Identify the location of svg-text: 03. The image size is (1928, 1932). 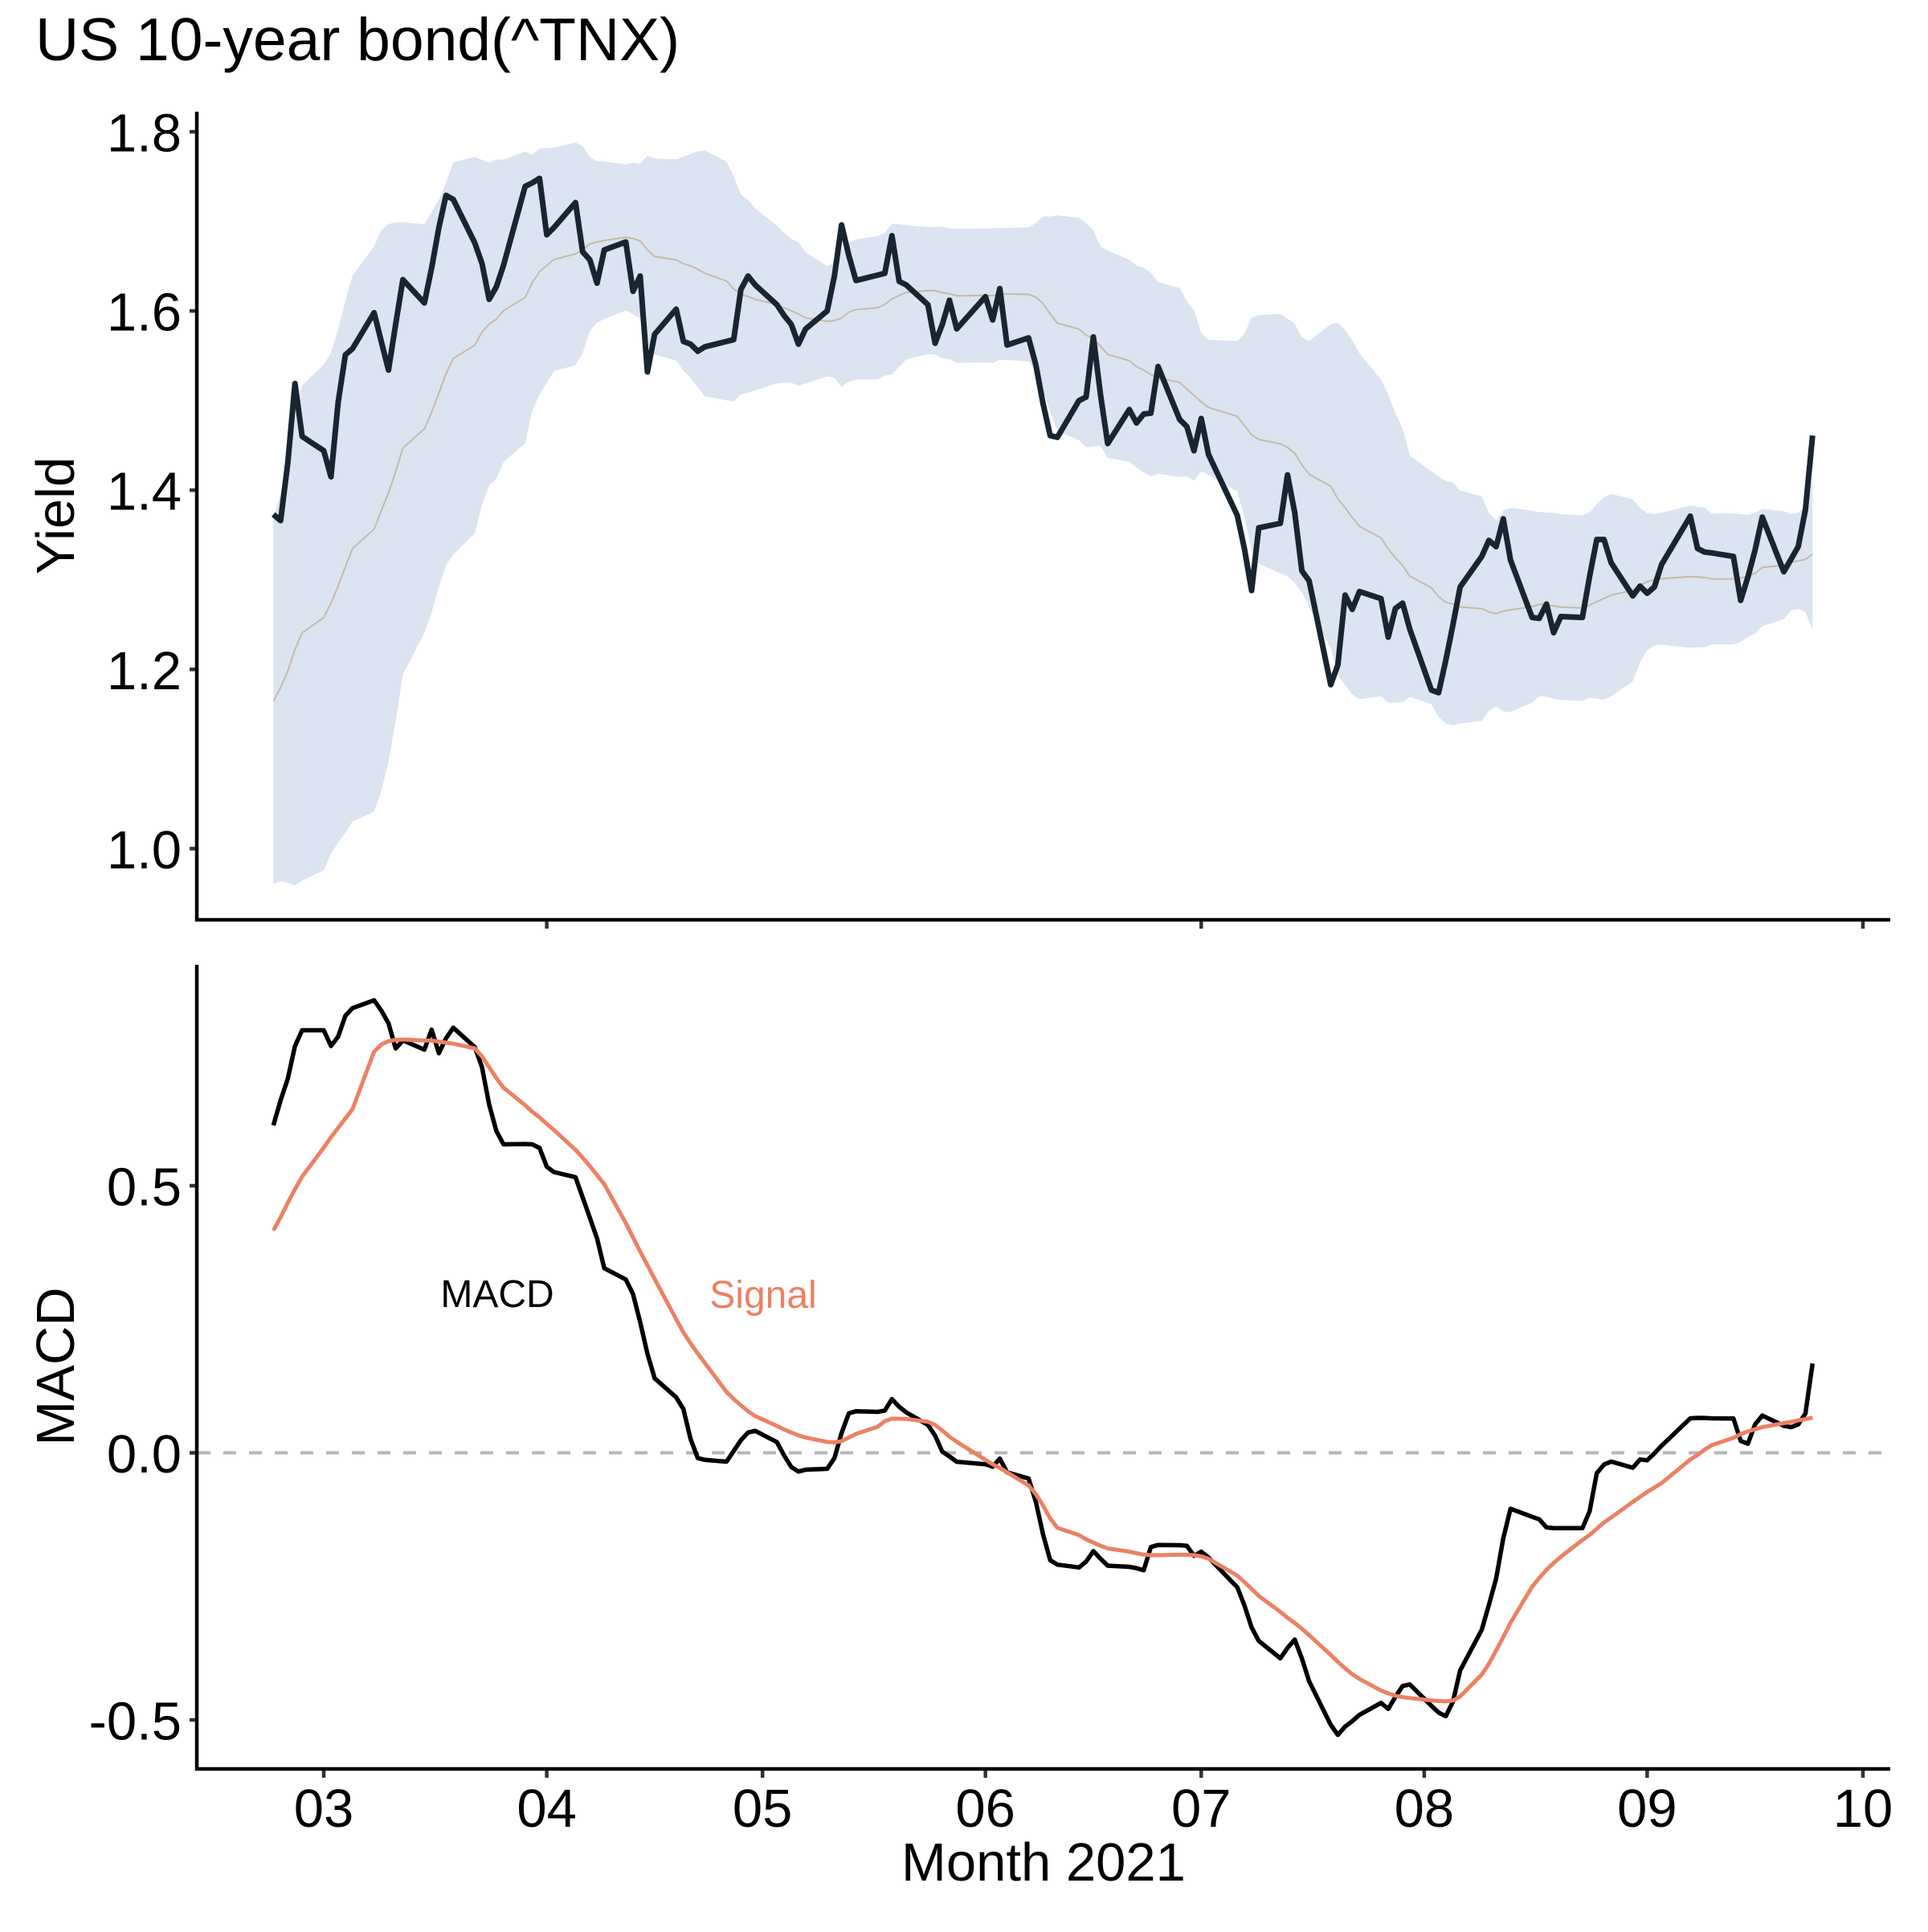
(324, 1809).